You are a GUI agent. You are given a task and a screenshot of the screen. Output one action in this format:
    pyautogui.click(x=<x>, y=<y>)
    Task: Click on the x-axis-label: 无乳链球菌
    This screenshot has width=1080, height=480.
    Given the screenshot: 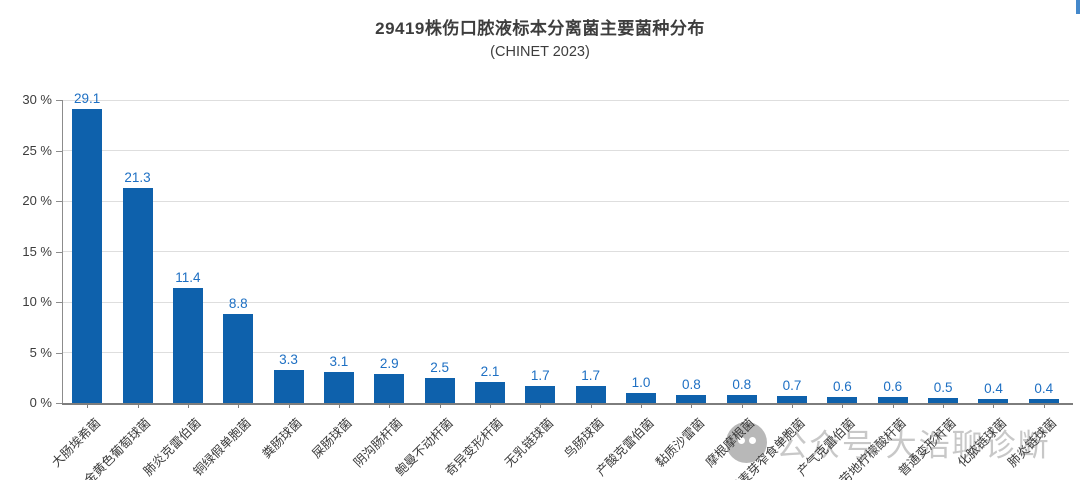 What is the action you would take?
    pyautogui.click(x=529, y=442)
    